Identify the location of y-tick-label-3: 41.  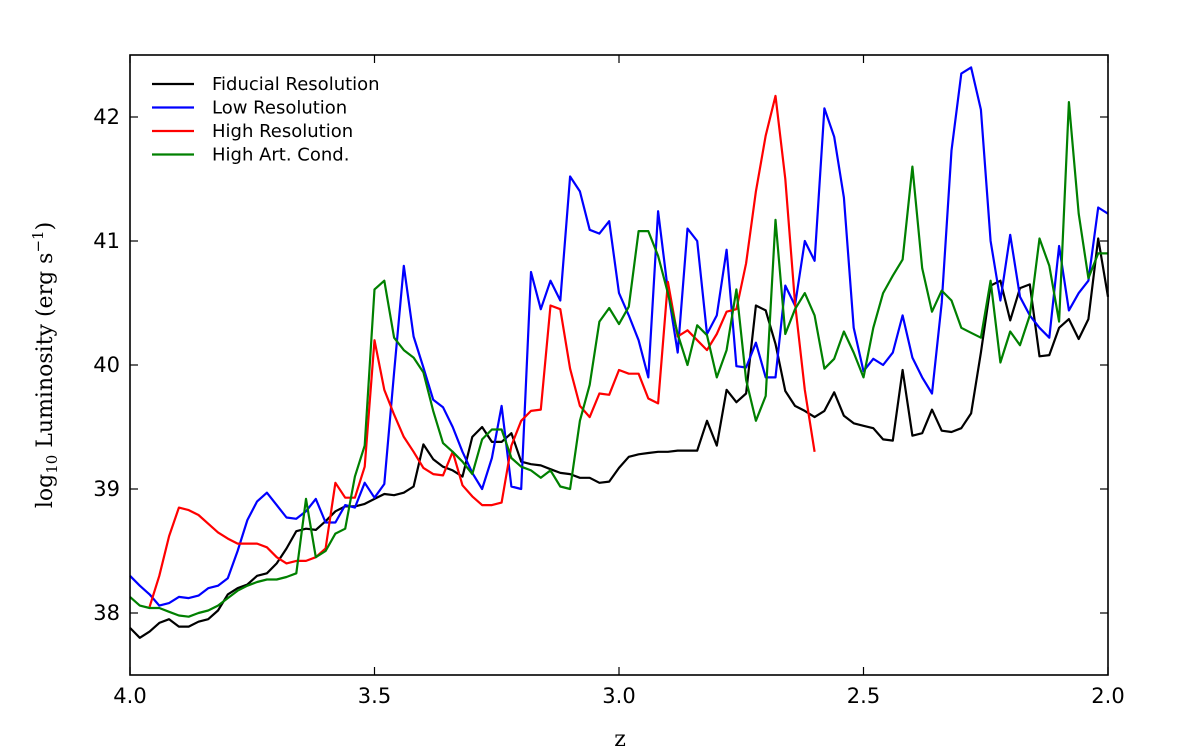
(106, 241).